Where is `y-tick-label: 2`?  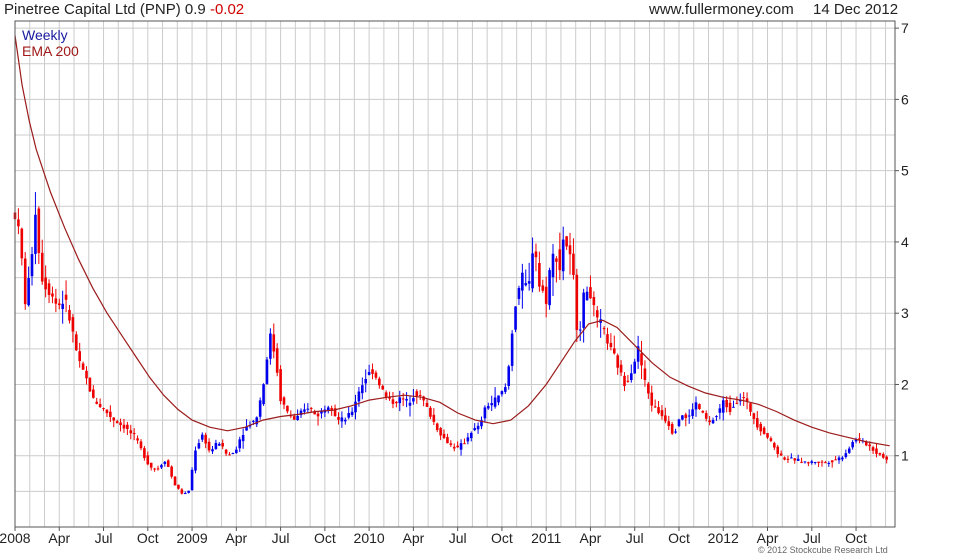 y-tick-label: 2 is located at coordinates (905, 384).